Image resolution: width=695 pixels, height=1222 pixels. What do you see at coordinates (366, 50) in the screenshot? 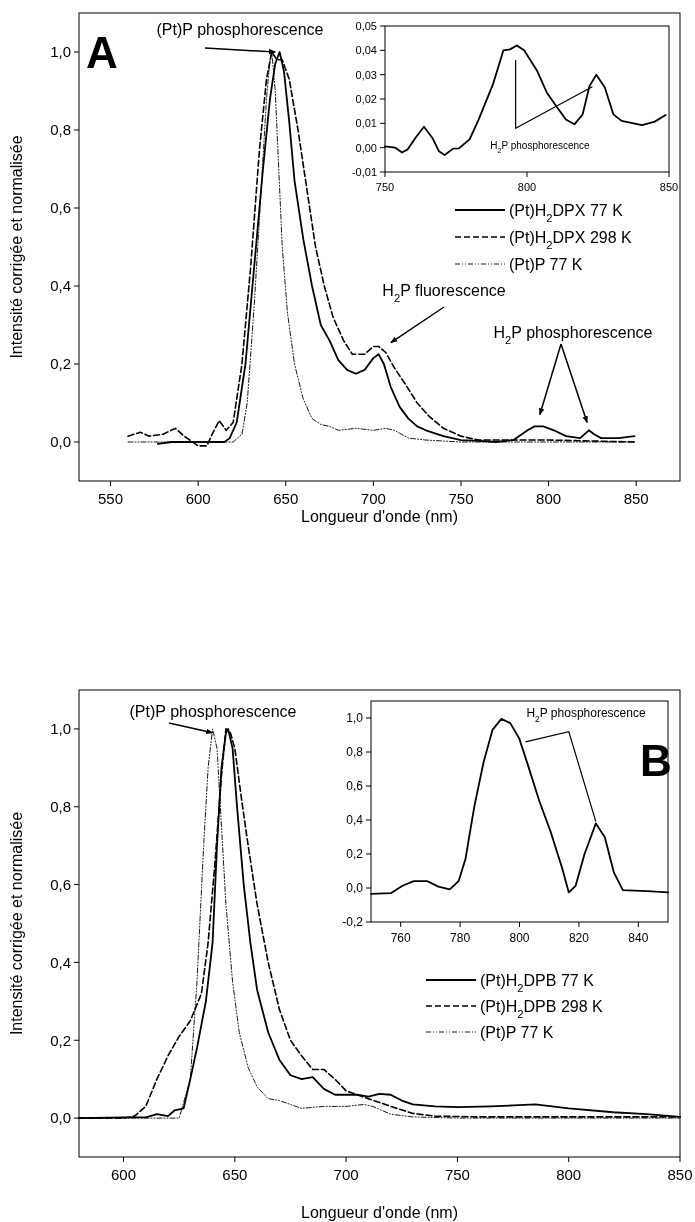
I see `y-tick-label: 0,04` at bounding box center [366, 50].